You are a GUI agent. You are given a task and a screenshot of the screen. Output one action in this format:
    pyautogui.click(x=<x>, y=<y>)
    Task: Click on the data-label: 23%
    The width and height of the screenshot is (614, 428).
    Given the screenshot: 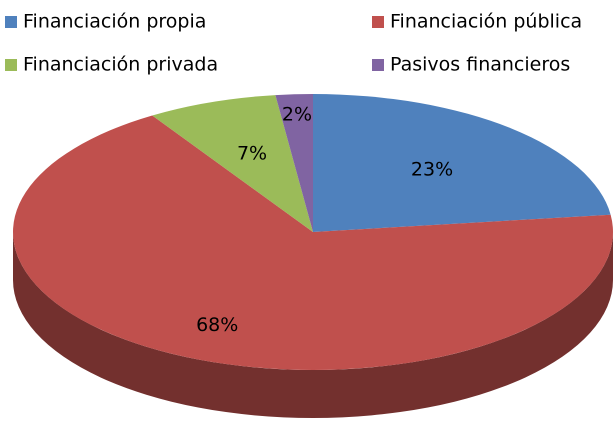 What is the action you would take?
    pyautogui.click(x=432, y=169)
    